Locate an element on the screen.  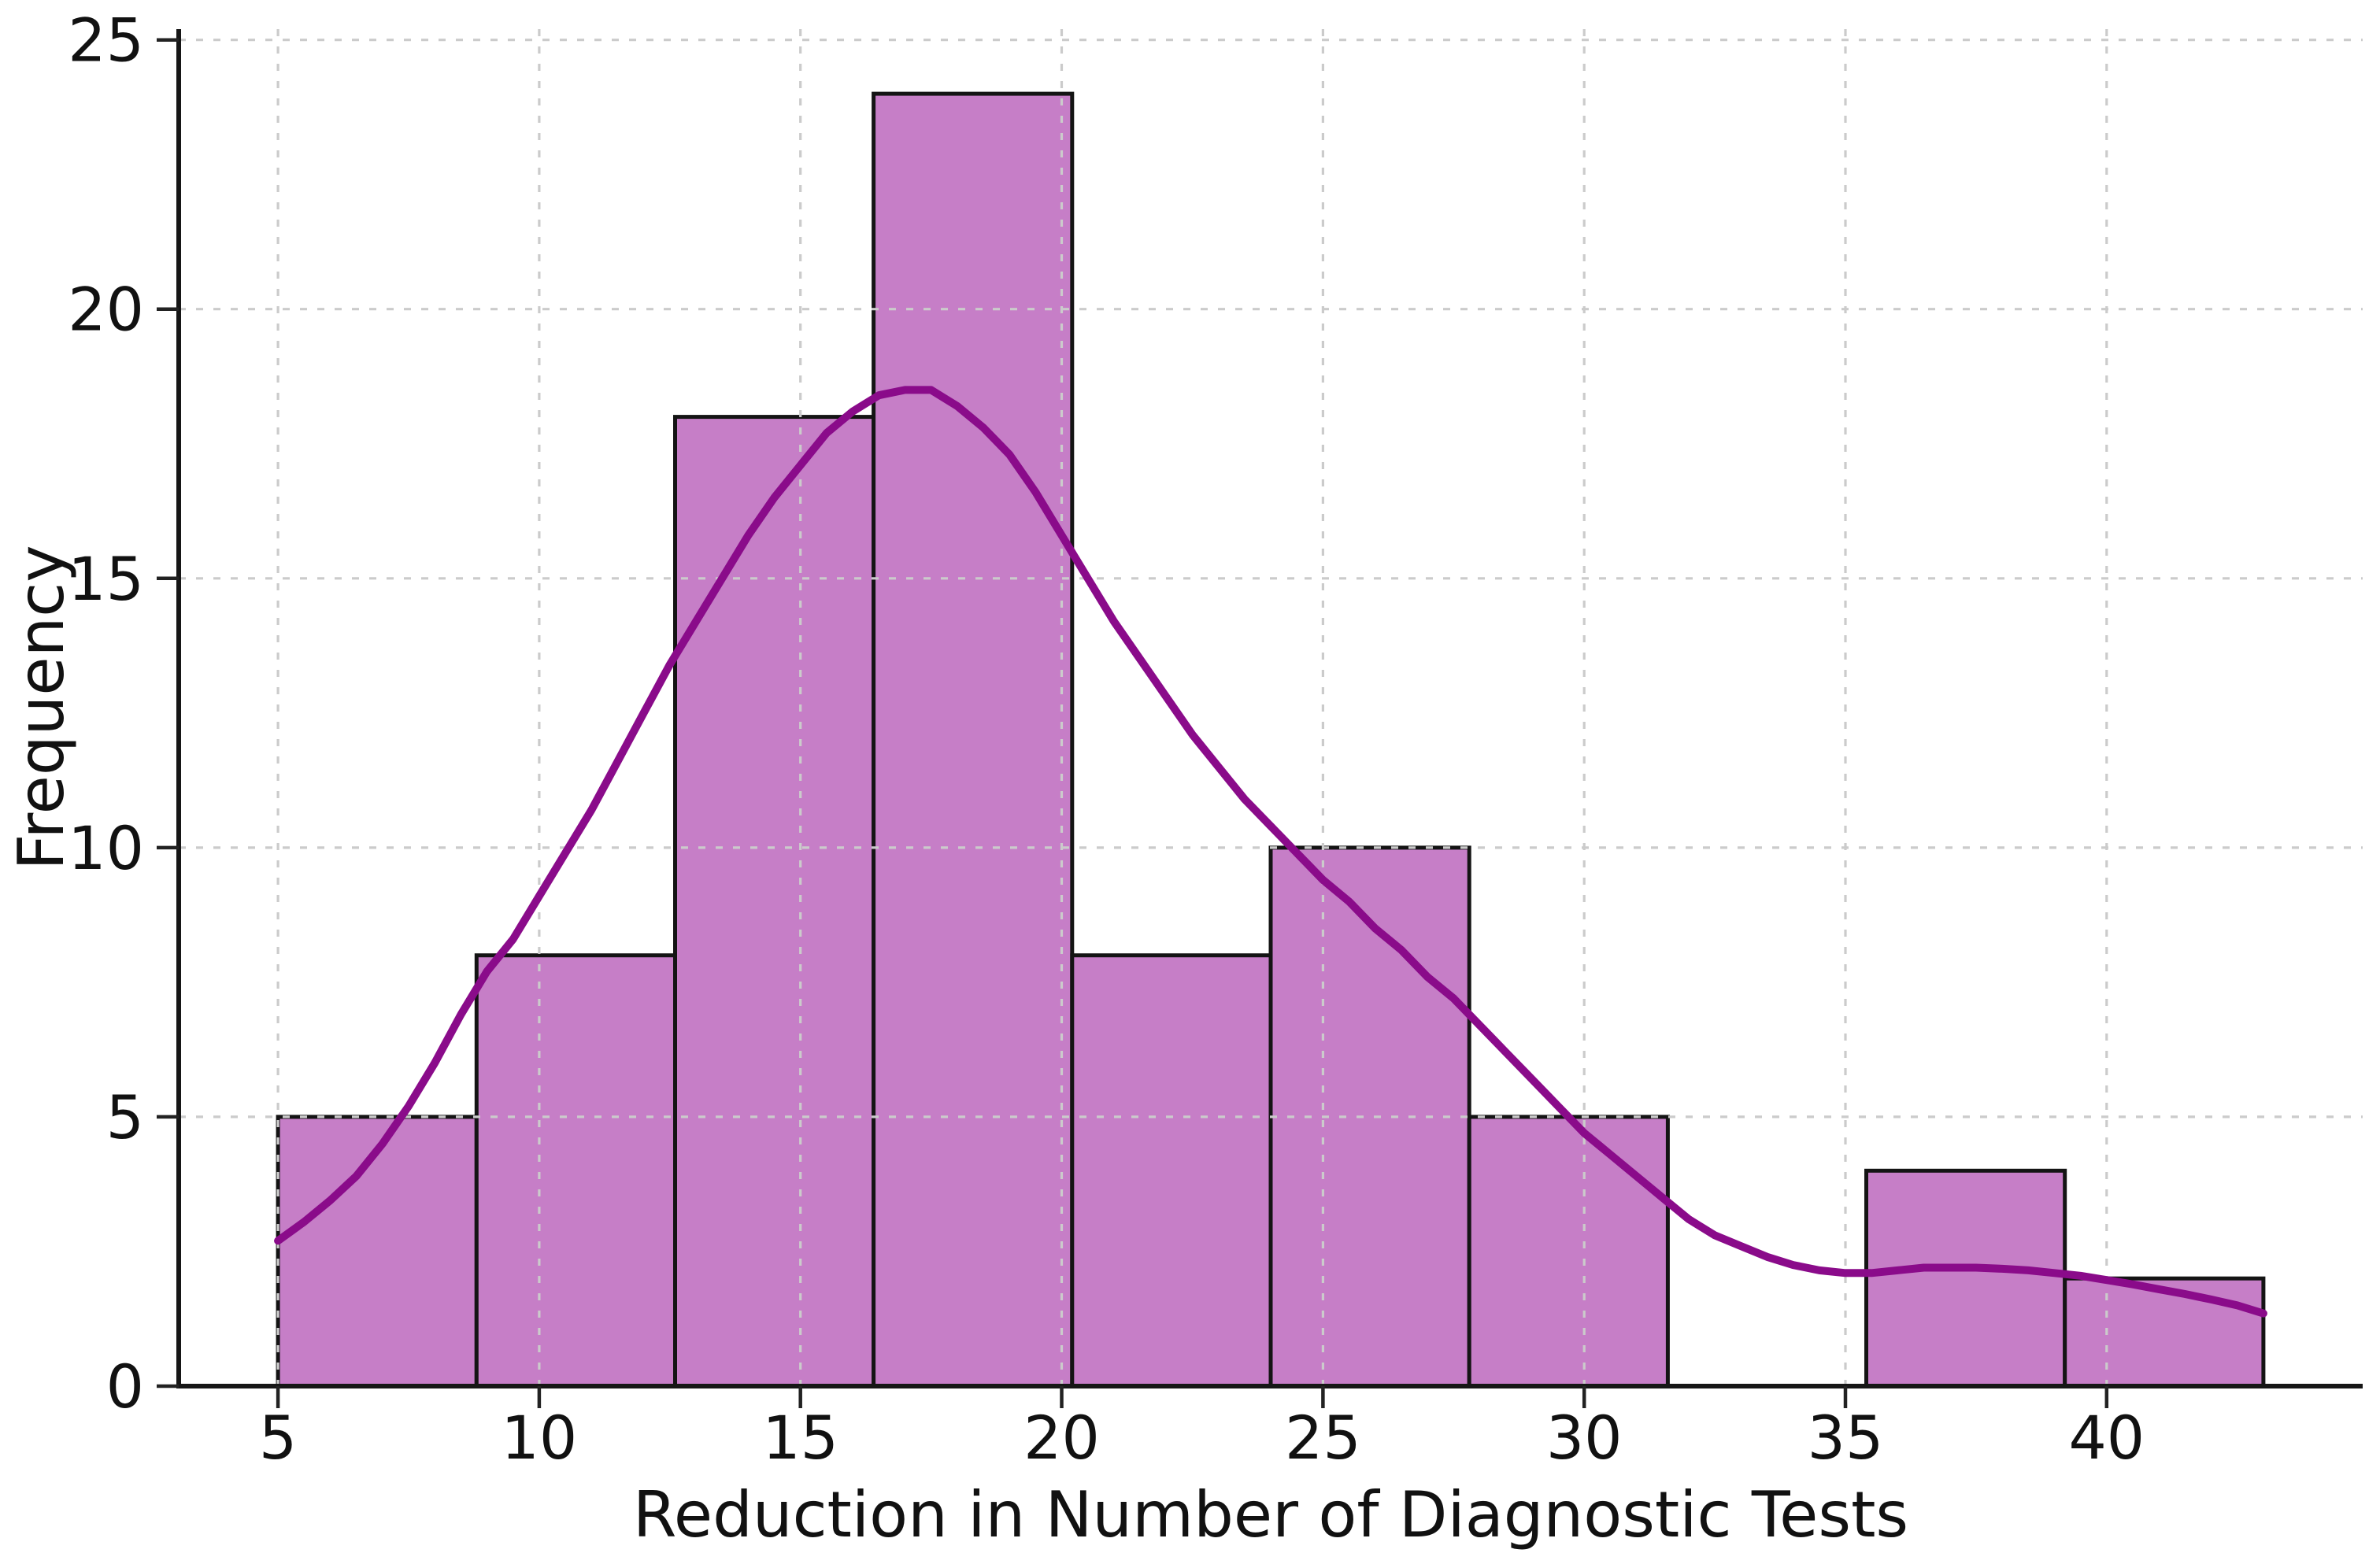
x-tick-label-25: 25 is located at coordinates (1323, 1438).